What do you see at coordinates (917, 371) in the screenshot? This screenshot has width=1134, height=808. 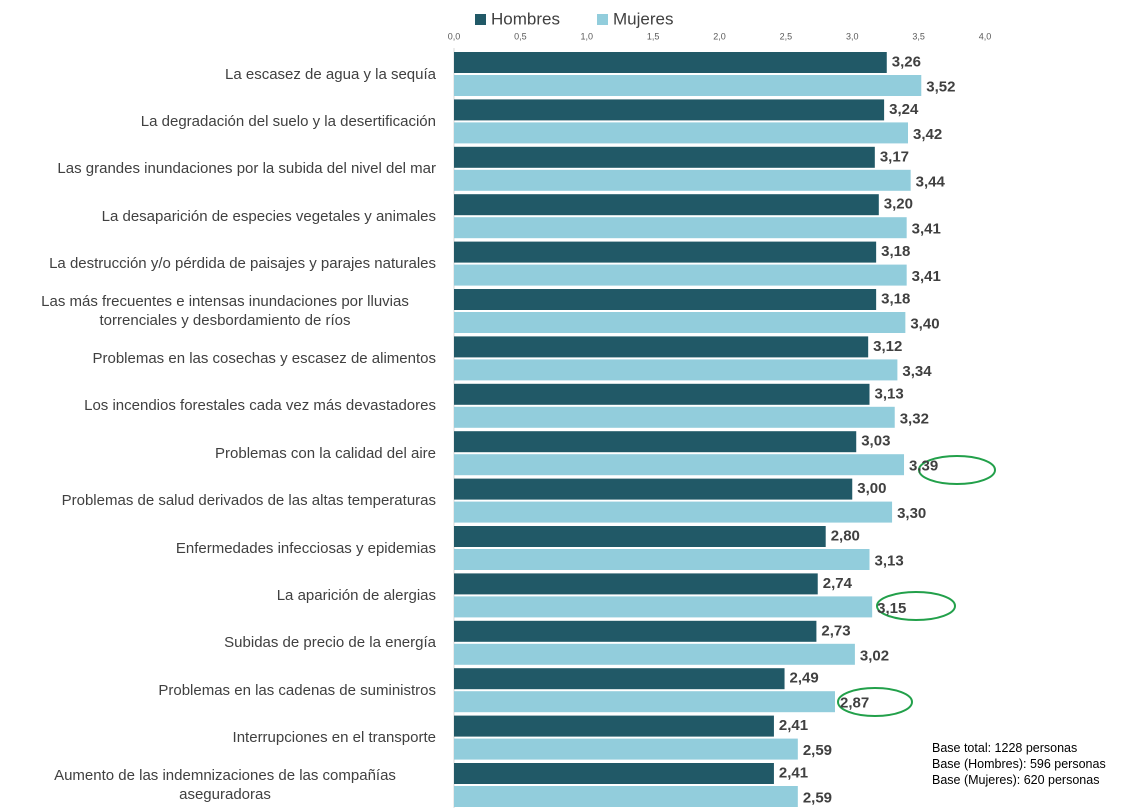 I see `value-label: 3,34` at bounding box center [917, 371].